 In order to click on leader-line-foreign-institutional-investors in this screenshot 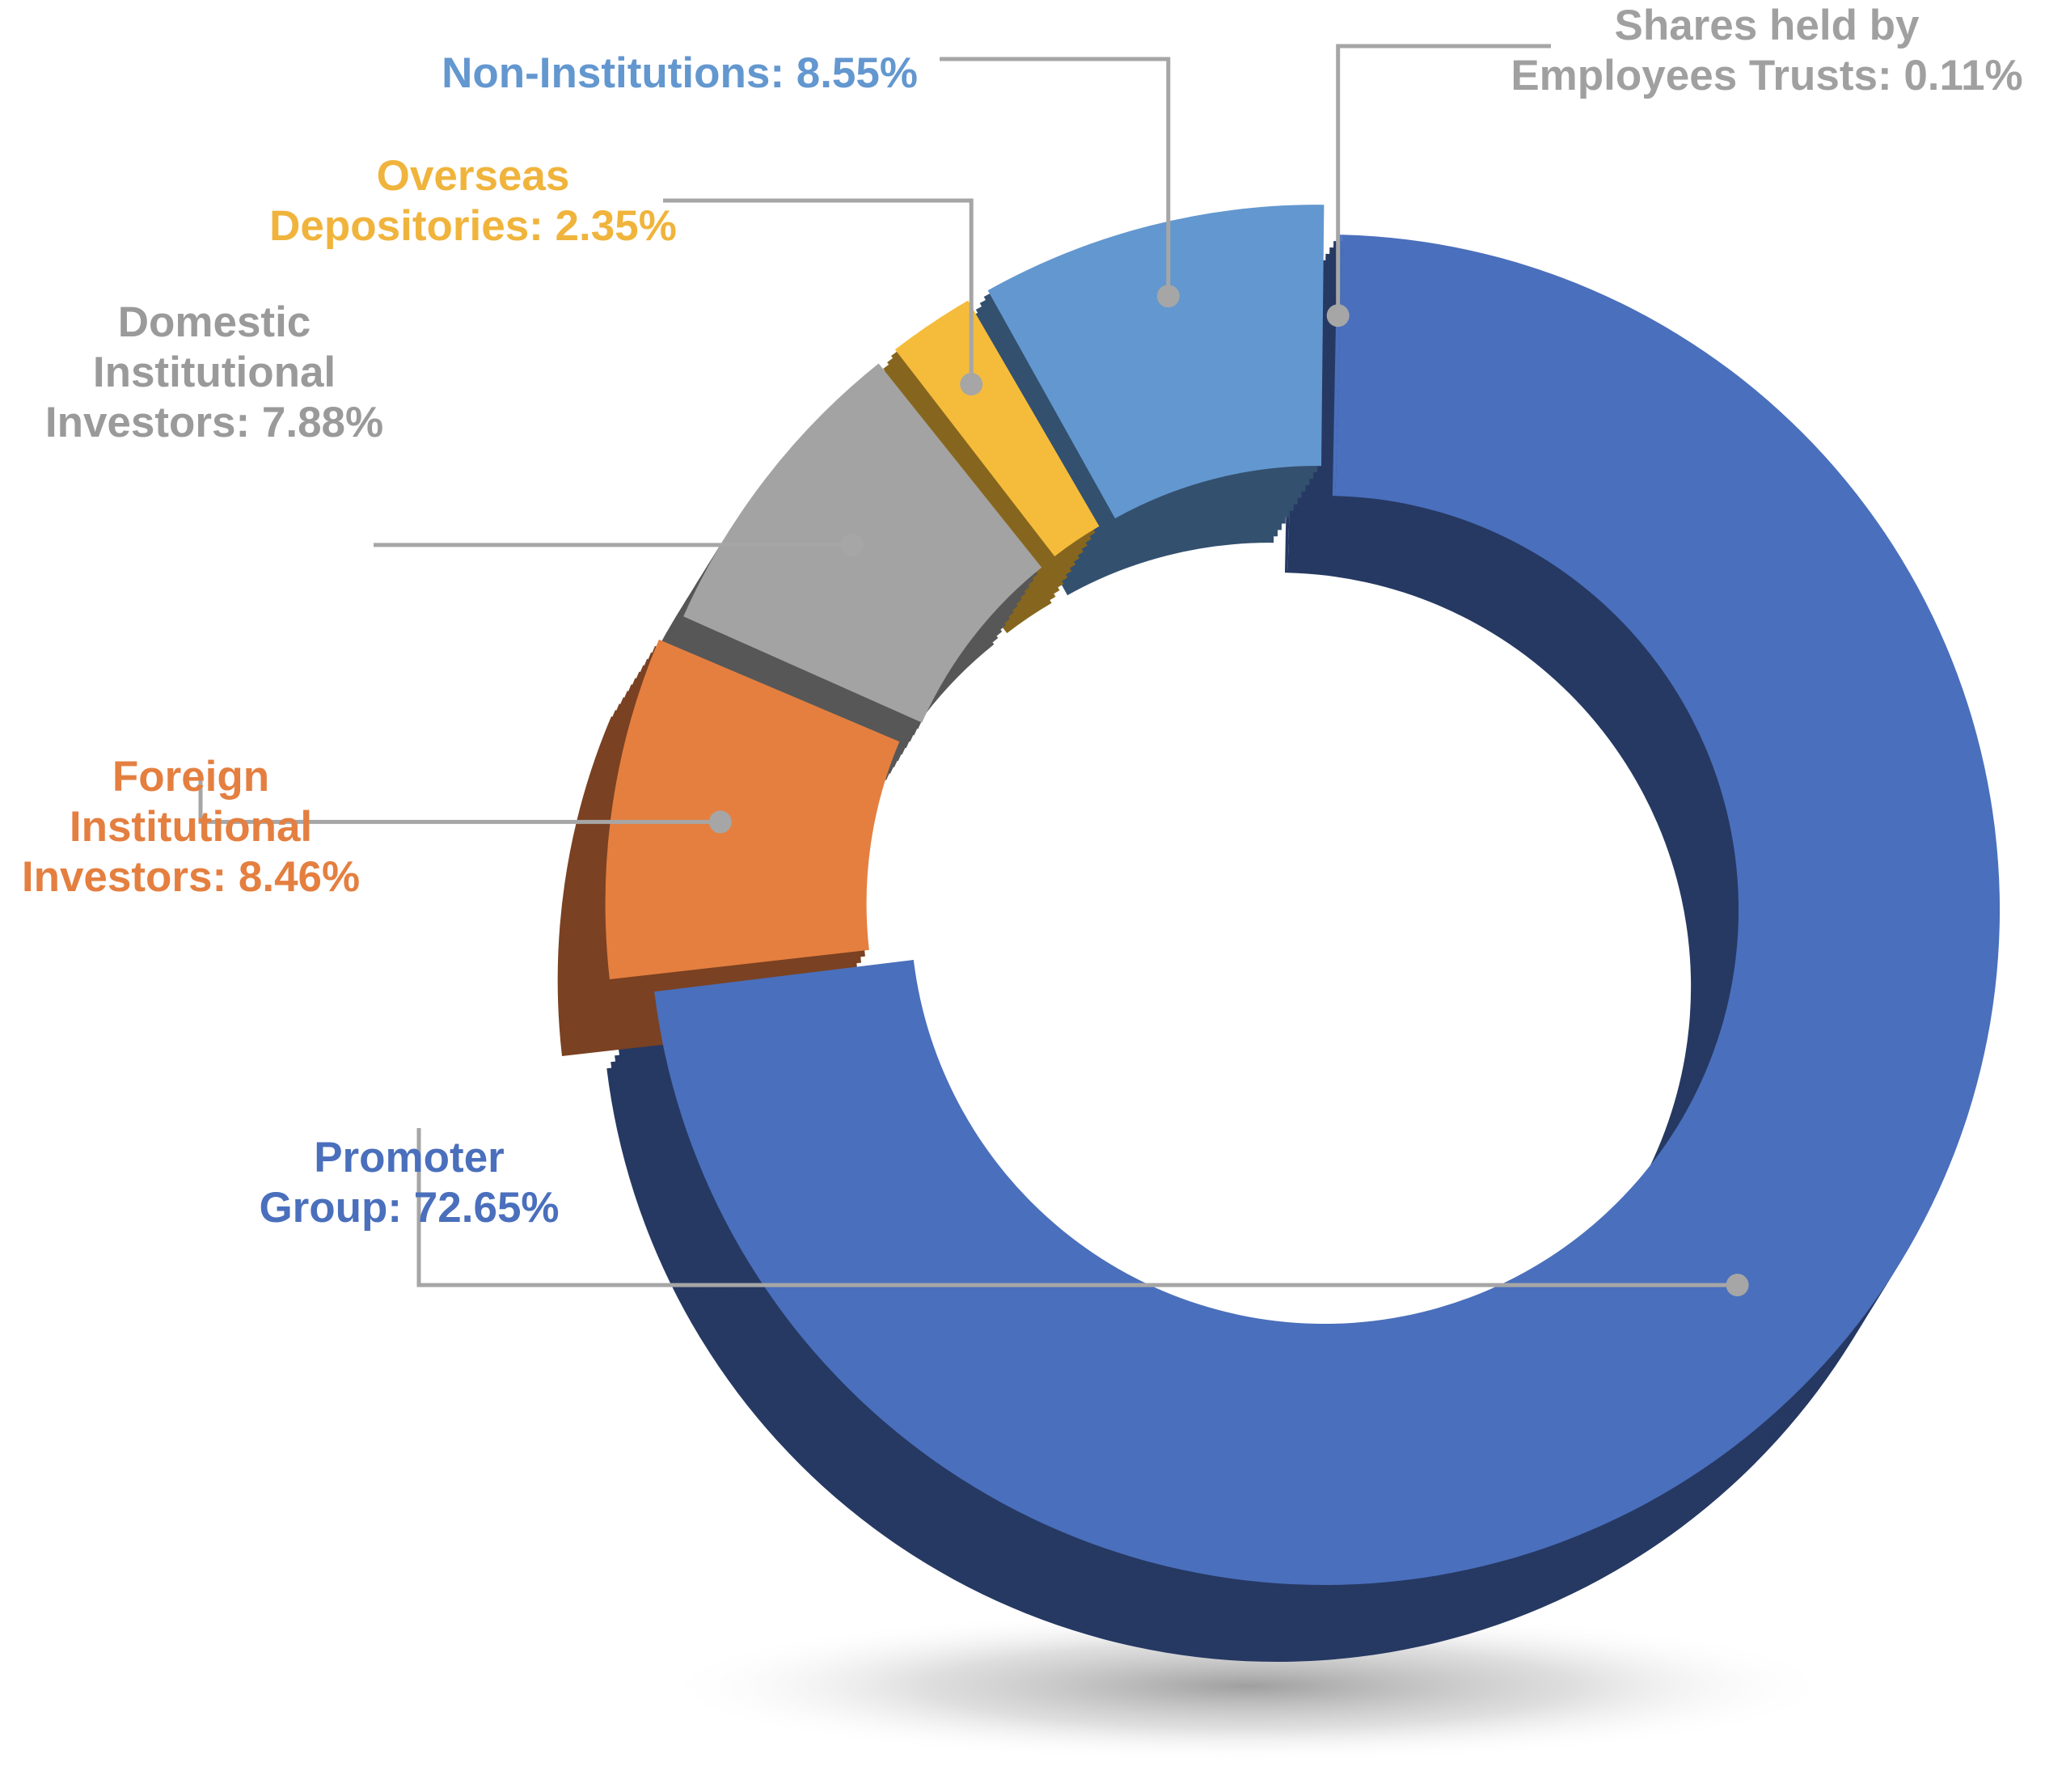, I will do `click(459, 798)`.